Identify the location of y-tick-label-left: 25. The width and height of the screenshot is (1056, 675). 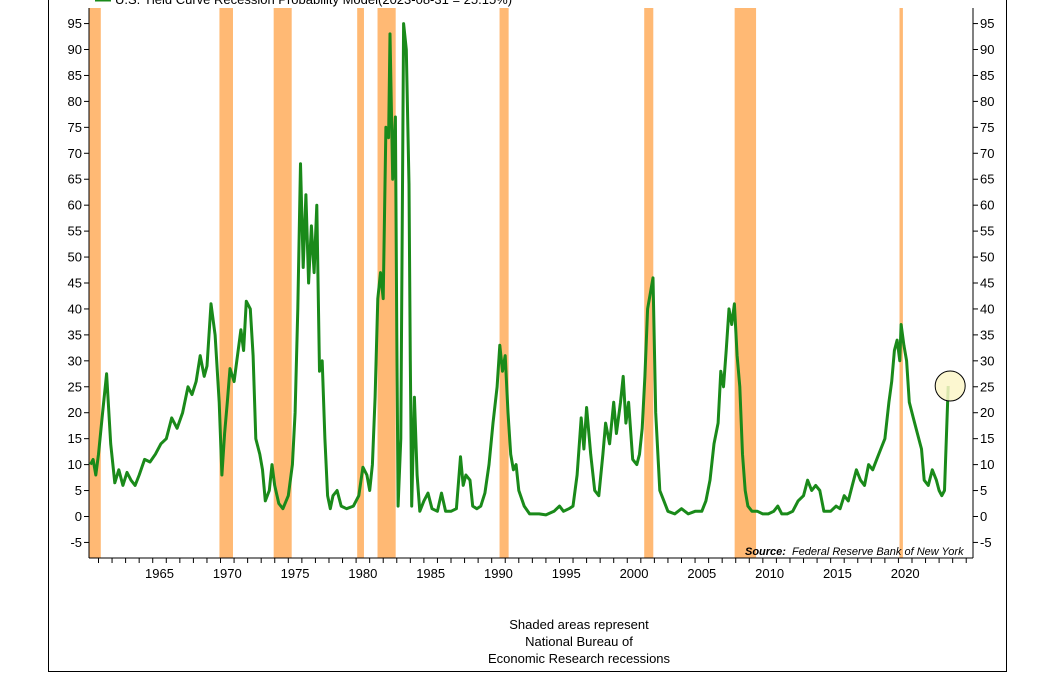
(75, 386).